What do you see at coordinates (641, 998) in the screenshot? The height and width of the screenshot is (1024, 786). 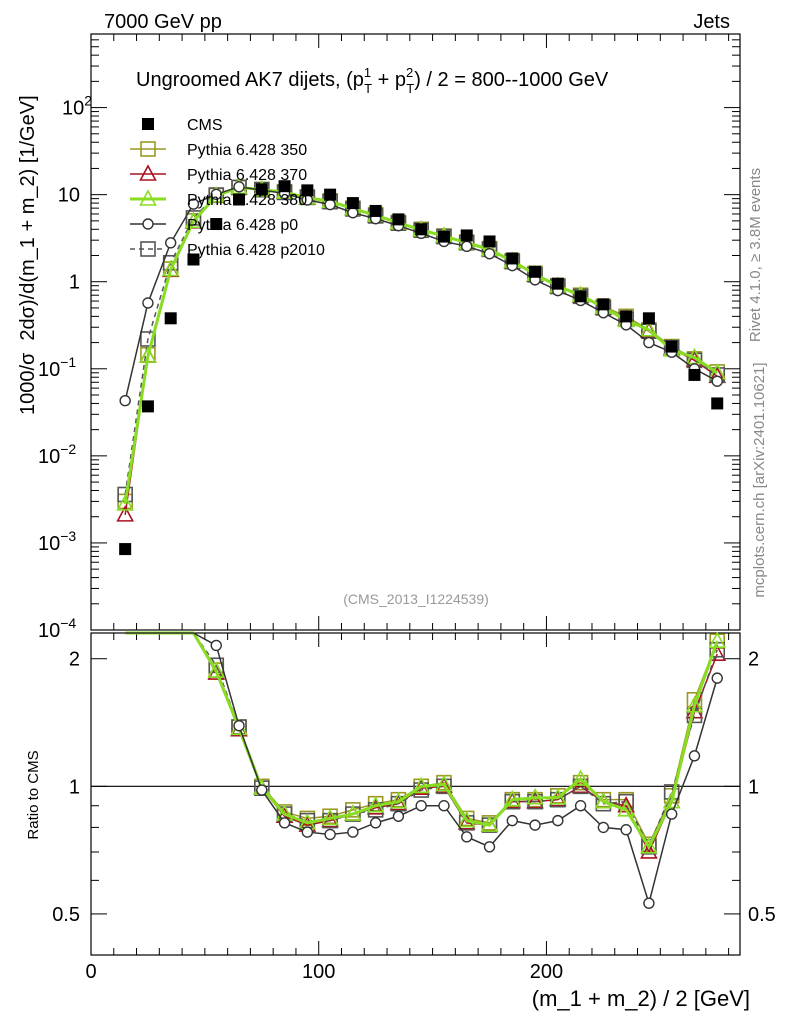 I see `xlabel: (m_1 + m_2) / 2 [GeV]` at bounding box center [641, 998].